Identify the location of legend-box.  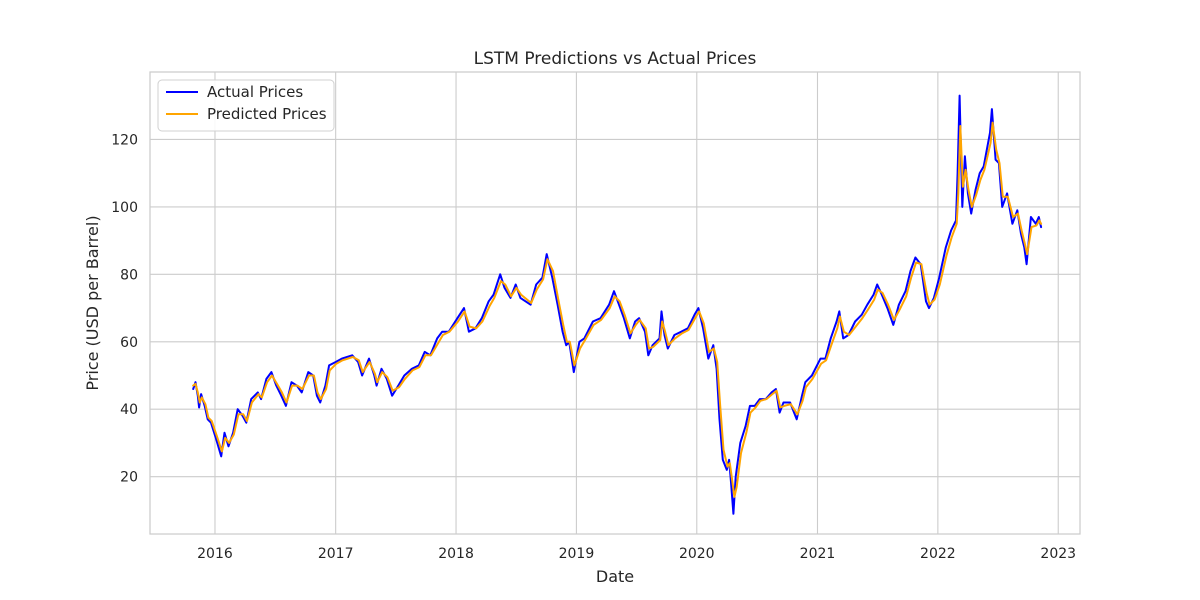
(246, 105).